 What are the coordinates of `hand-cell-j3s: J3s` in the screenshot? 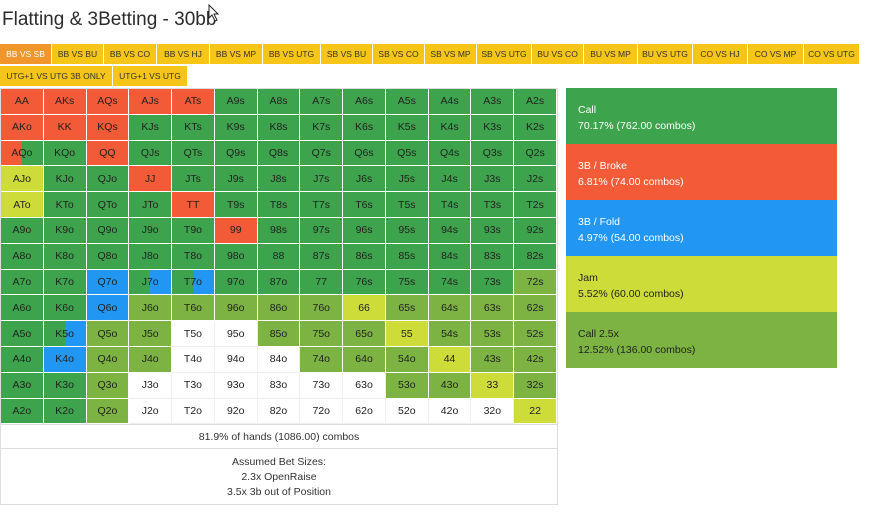 It's located at (493, 179).